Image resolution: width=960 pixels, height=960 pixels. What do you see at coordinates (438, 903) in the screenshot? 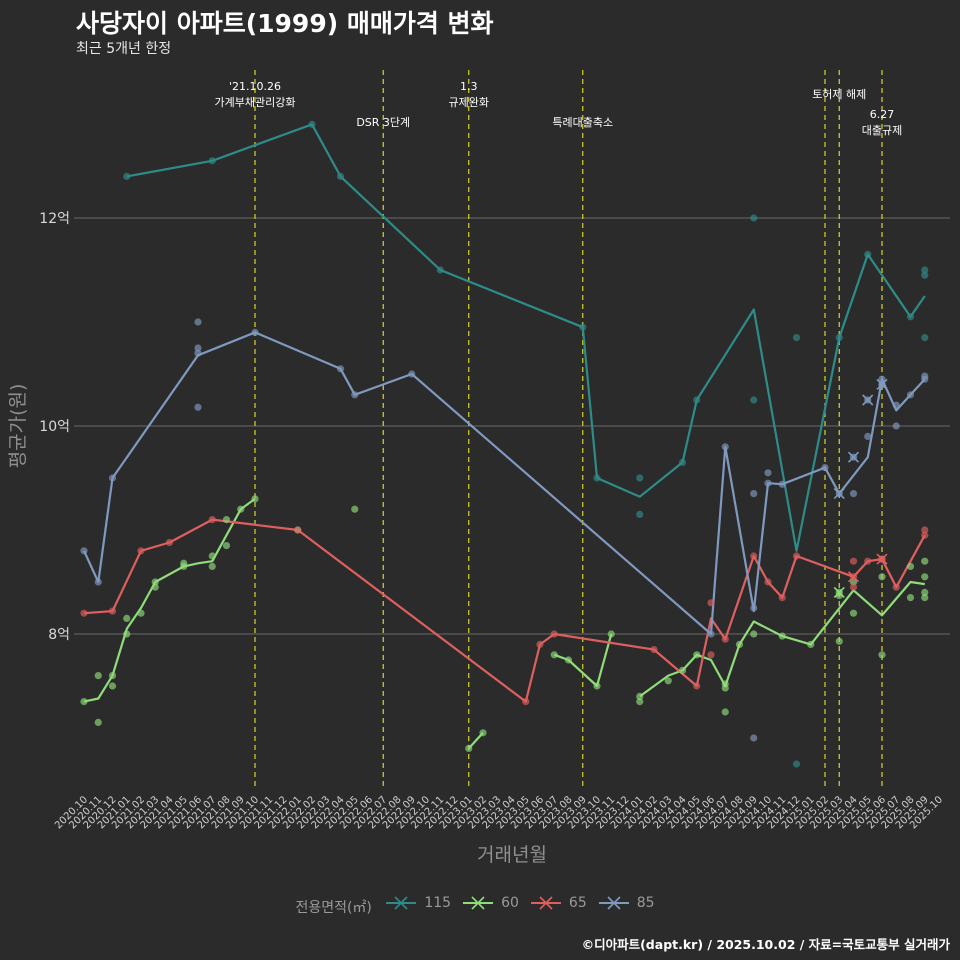
I see `legend-label: 115` at bounding box center [438, 903].